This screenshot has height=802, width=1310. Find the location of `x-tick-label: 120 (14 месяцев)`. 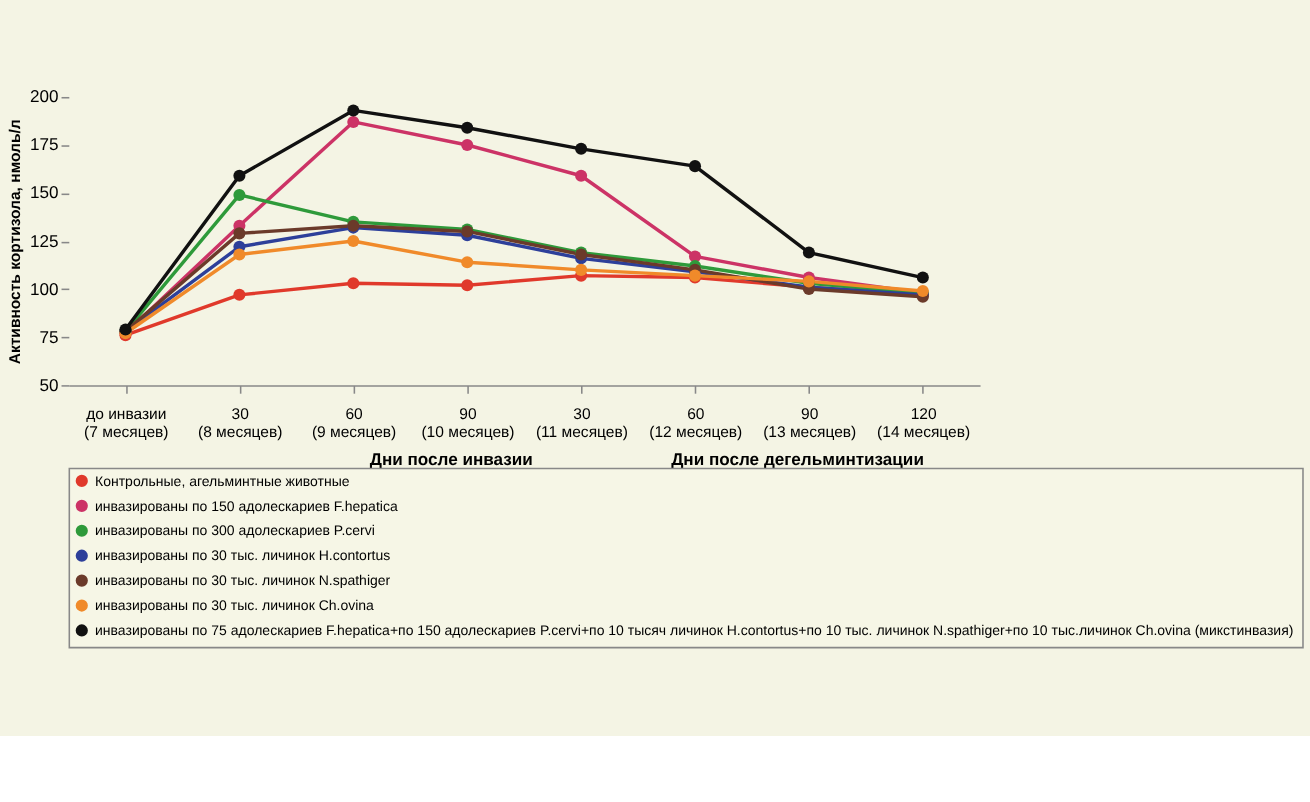

x-tick-label: 120 (14 месяцев) is located at coordinates (924, 423).